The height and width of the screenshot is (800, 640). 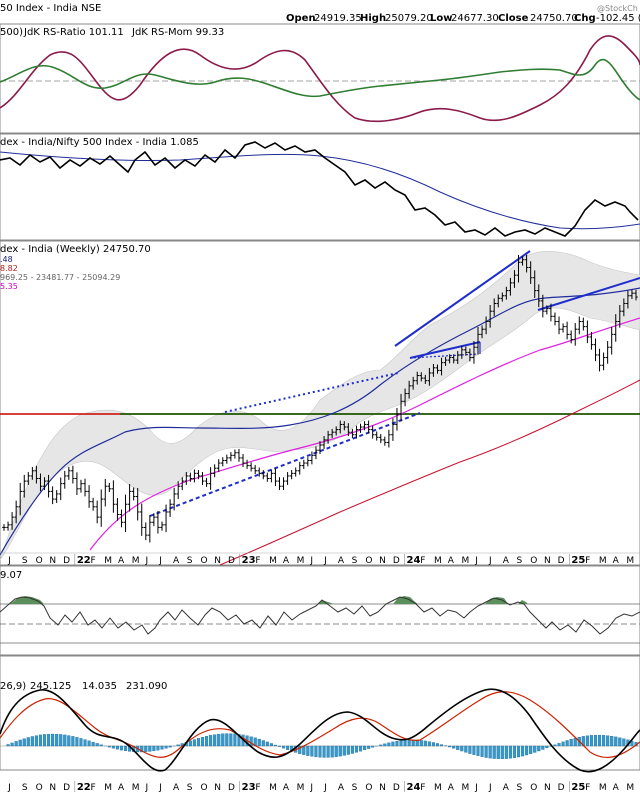 I want to click on open-label: Open, so click(x=301, y=18).